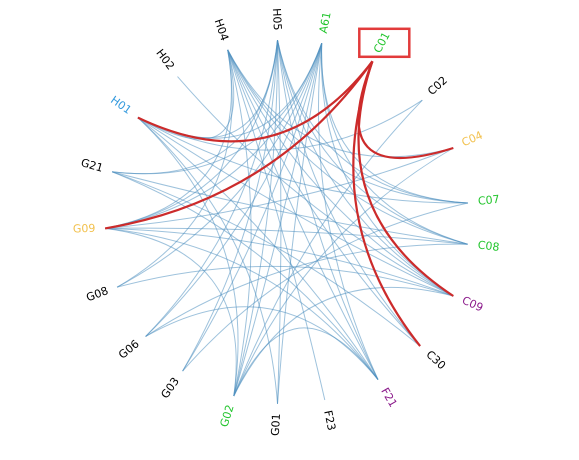  I want to click on edge-H04-C07, so click(348, 126).